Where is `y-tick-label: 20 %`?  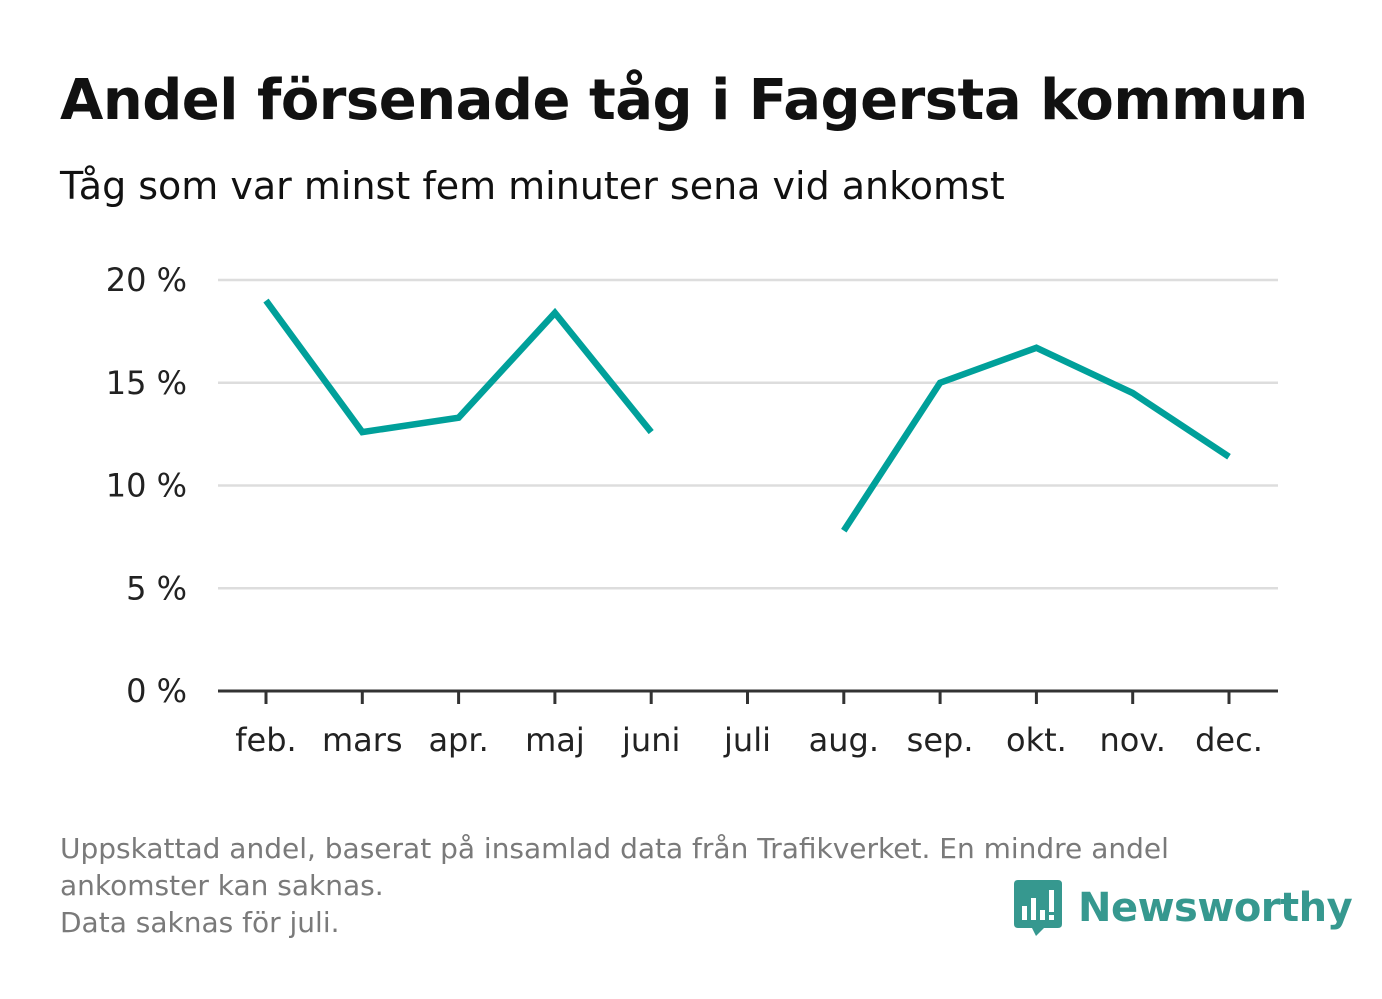 y-tick-label: 20 % is located at coordinates (146, 280).